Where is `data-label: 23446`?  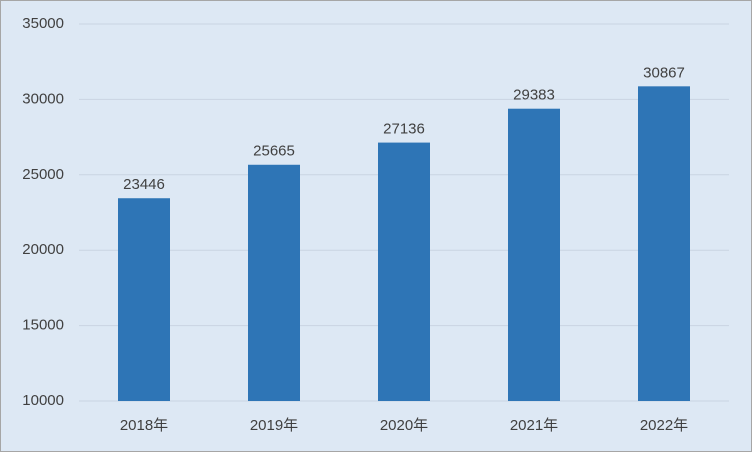
data-label: 23446 is located at coordinates (144, 184).